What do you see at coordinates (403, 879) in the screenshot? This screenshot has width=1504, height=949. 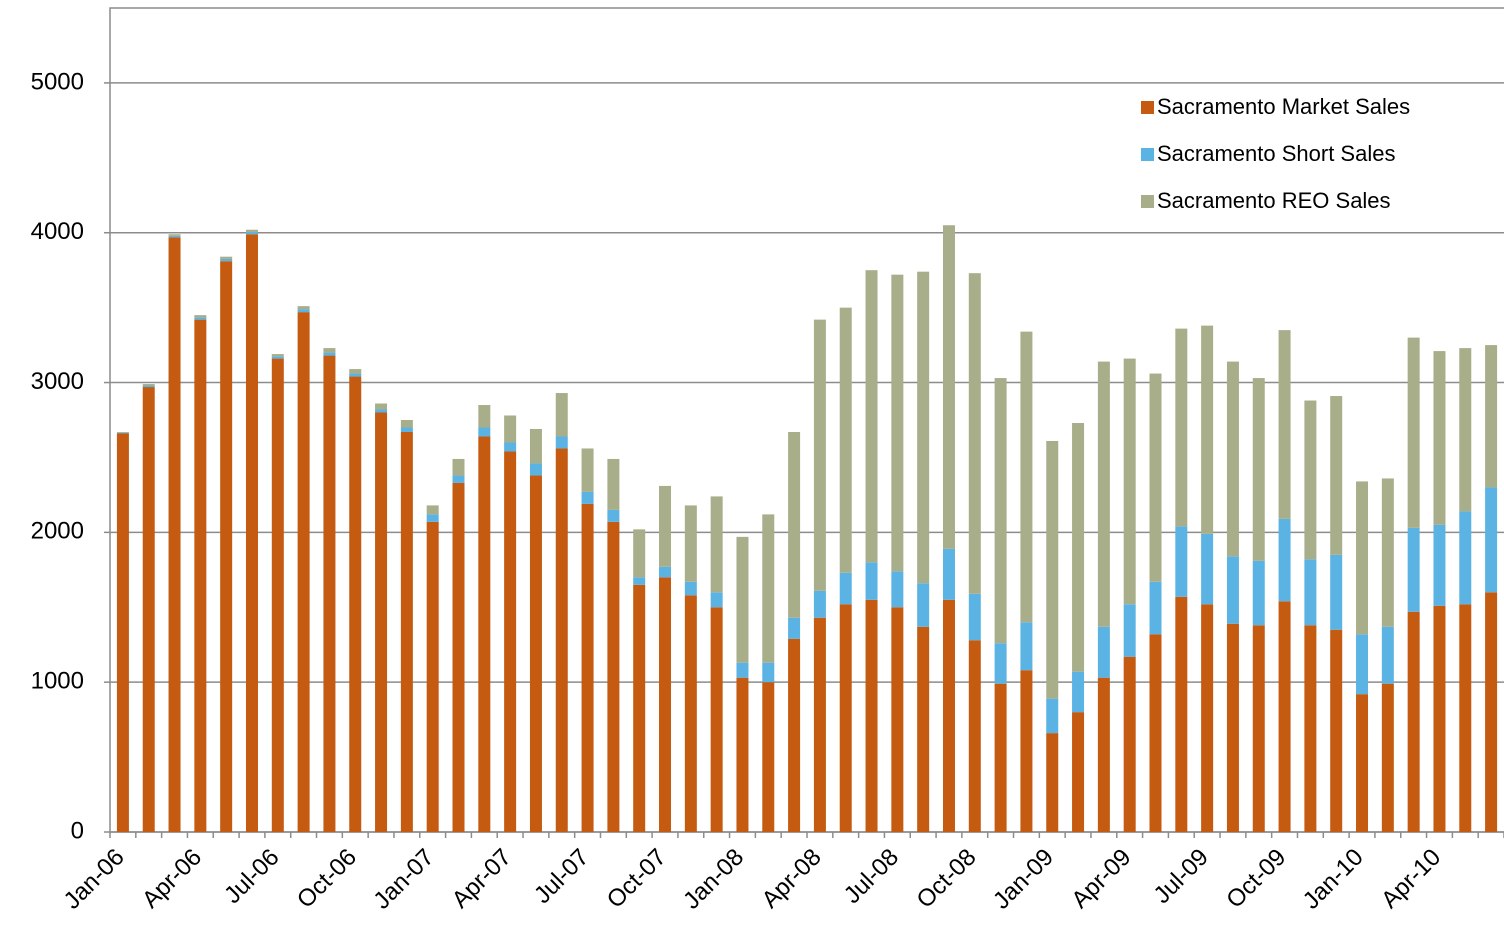 I see `x-tick-label: Jan-07` at bounding box center [403, 879].